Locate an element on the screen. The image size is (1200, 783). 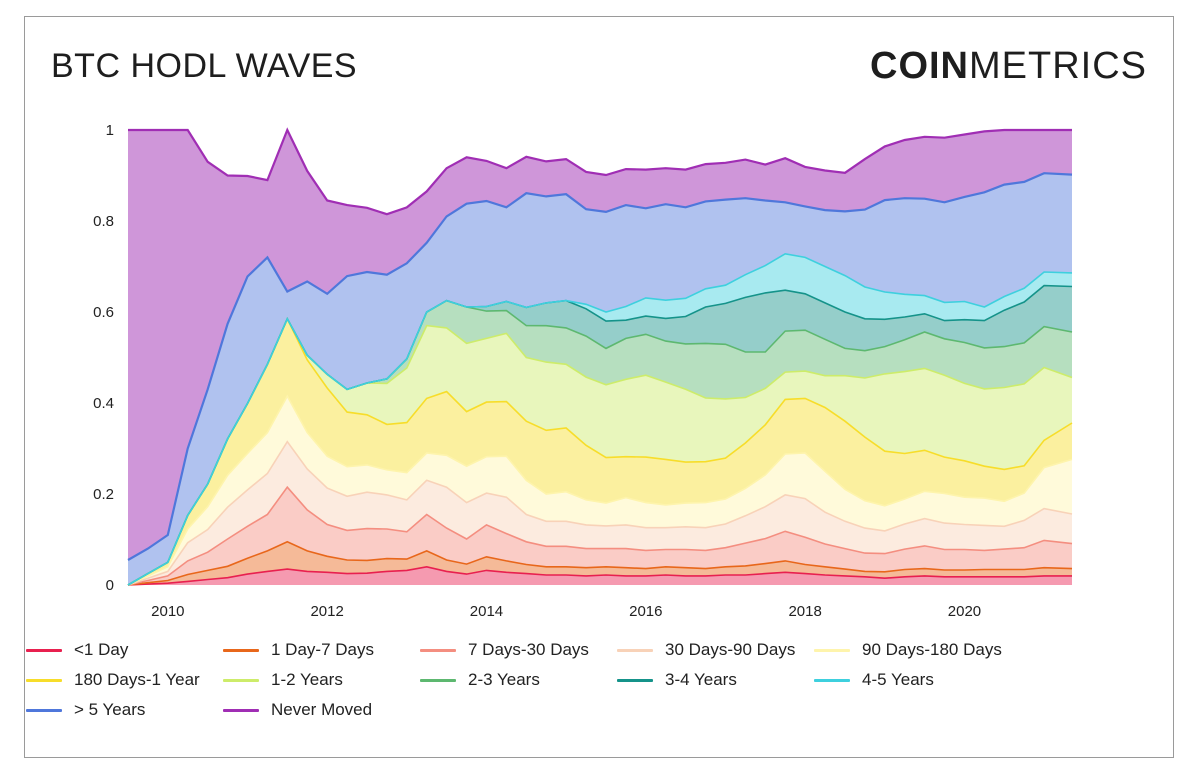
line-1-day is located at coordinates (599, 575).